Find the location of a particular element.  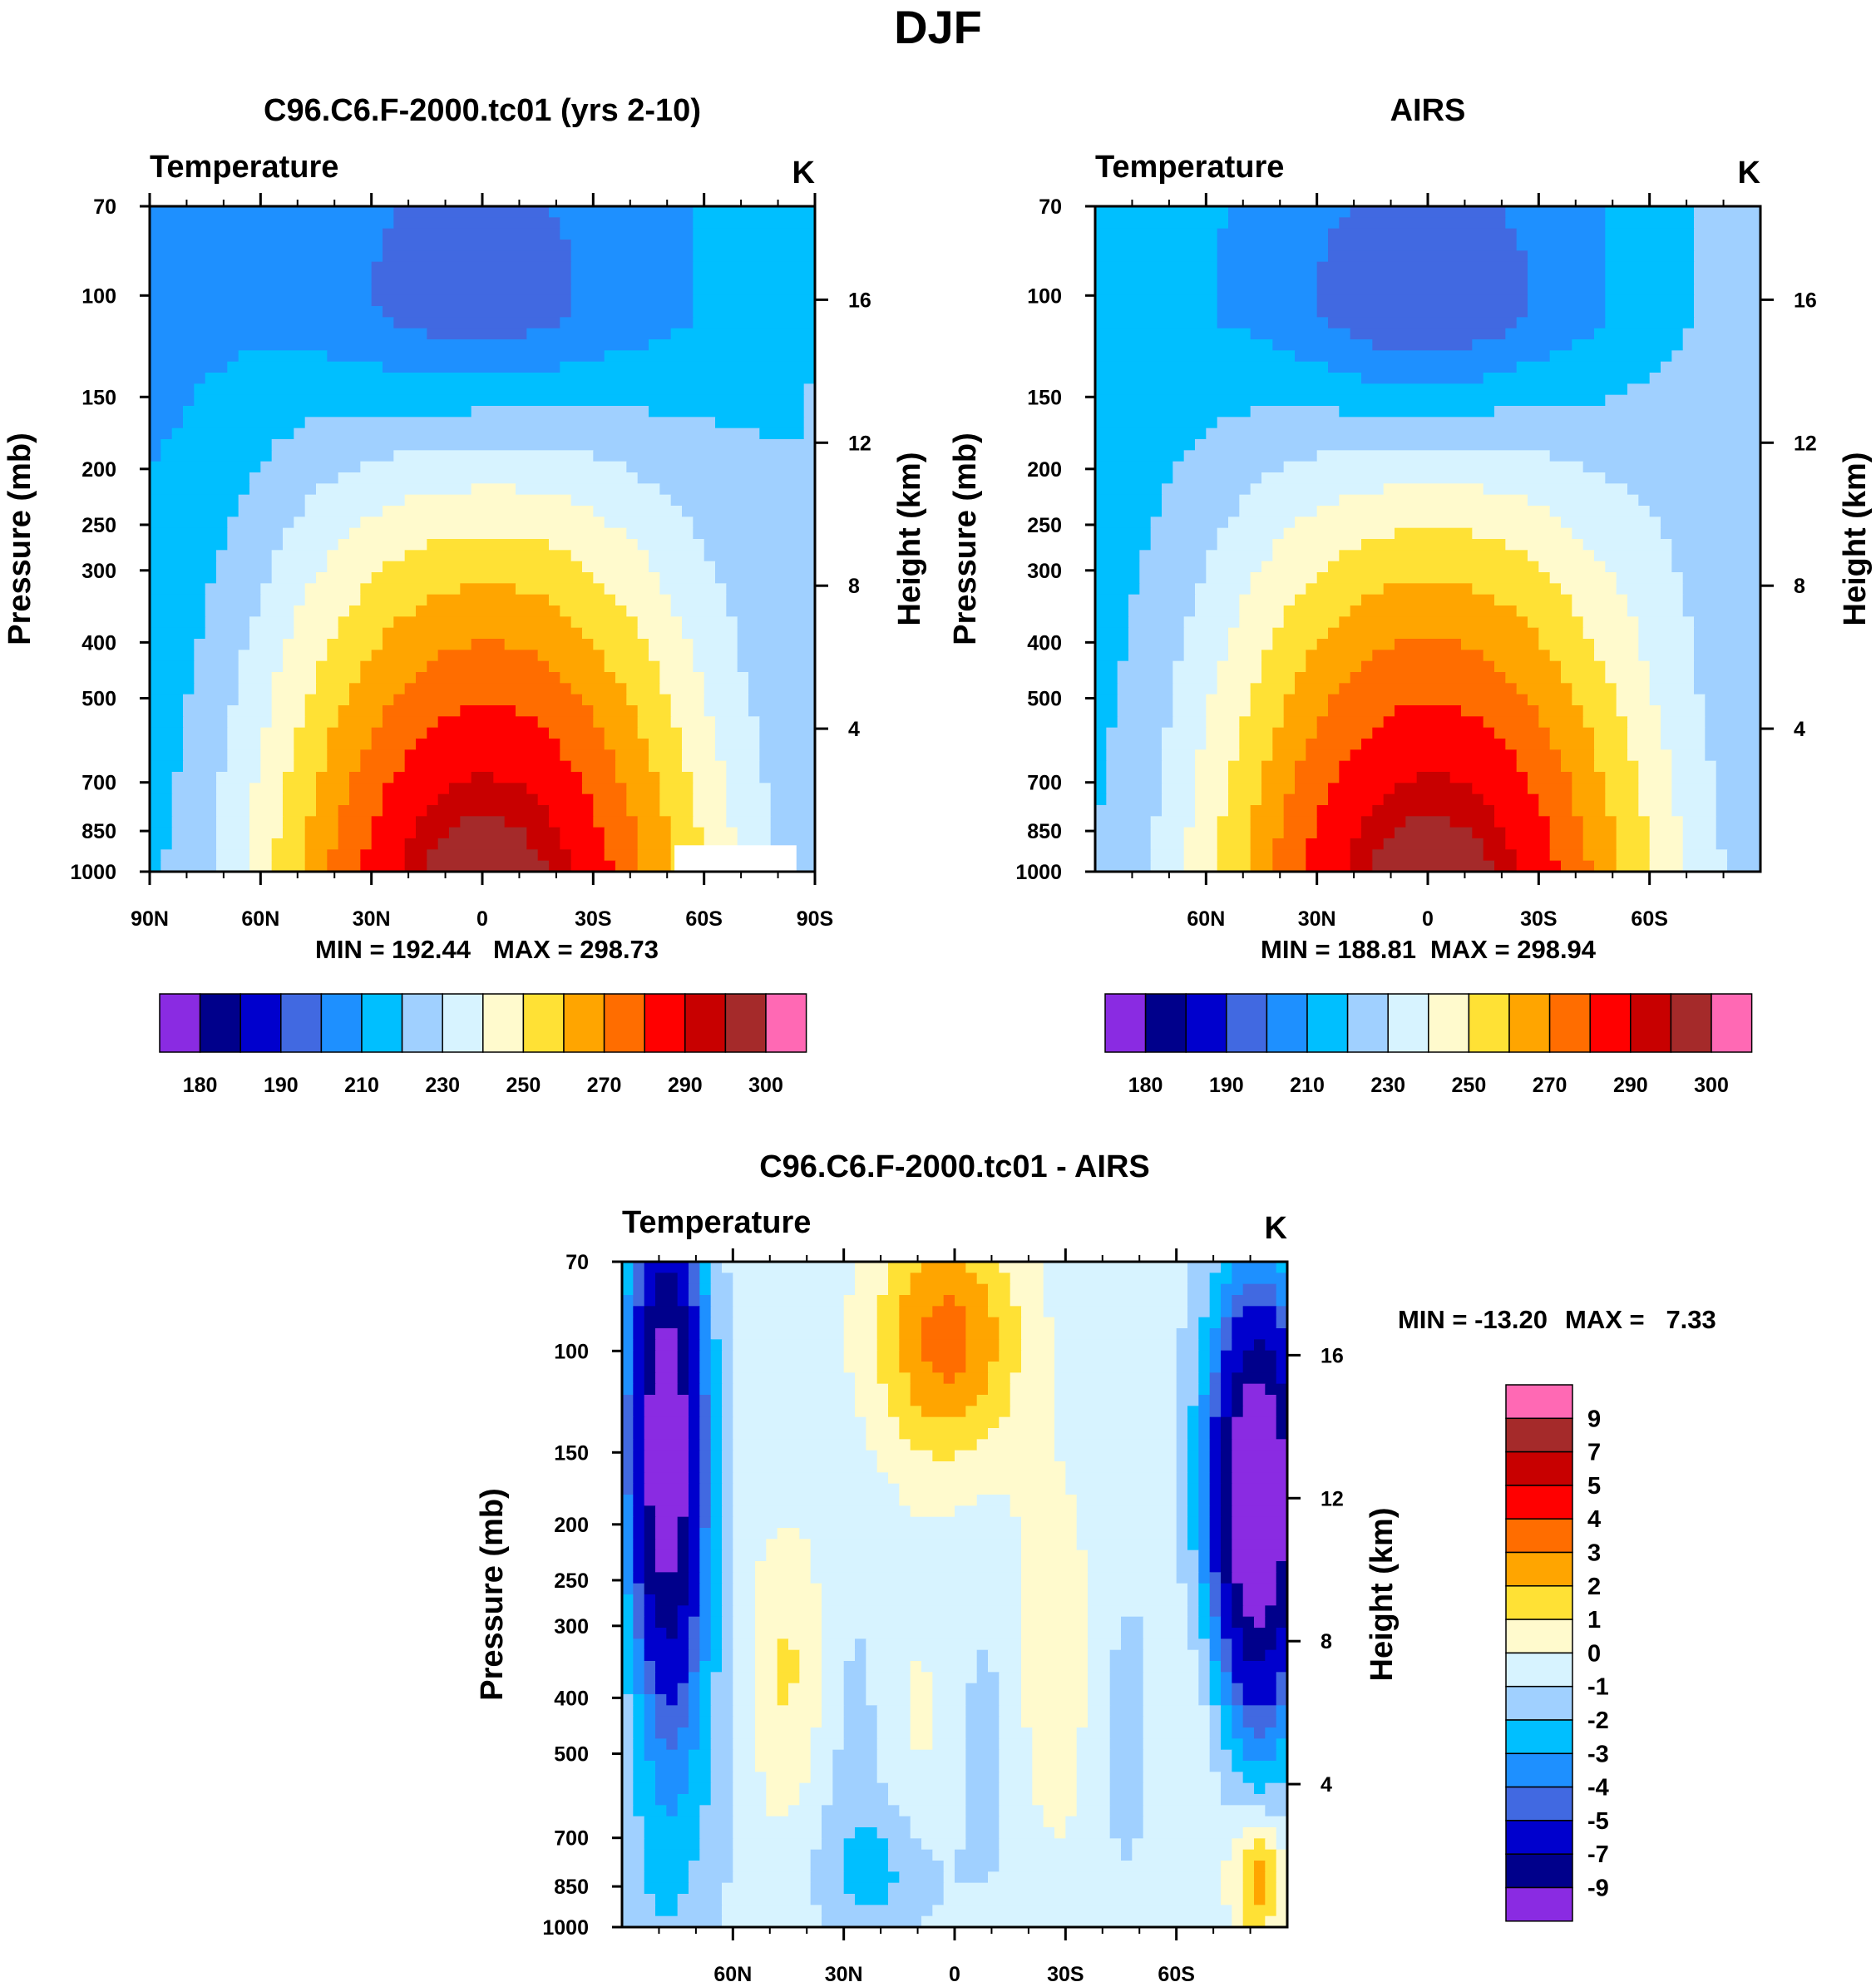

figure-title: DJF is located at coordinates (938, 27).